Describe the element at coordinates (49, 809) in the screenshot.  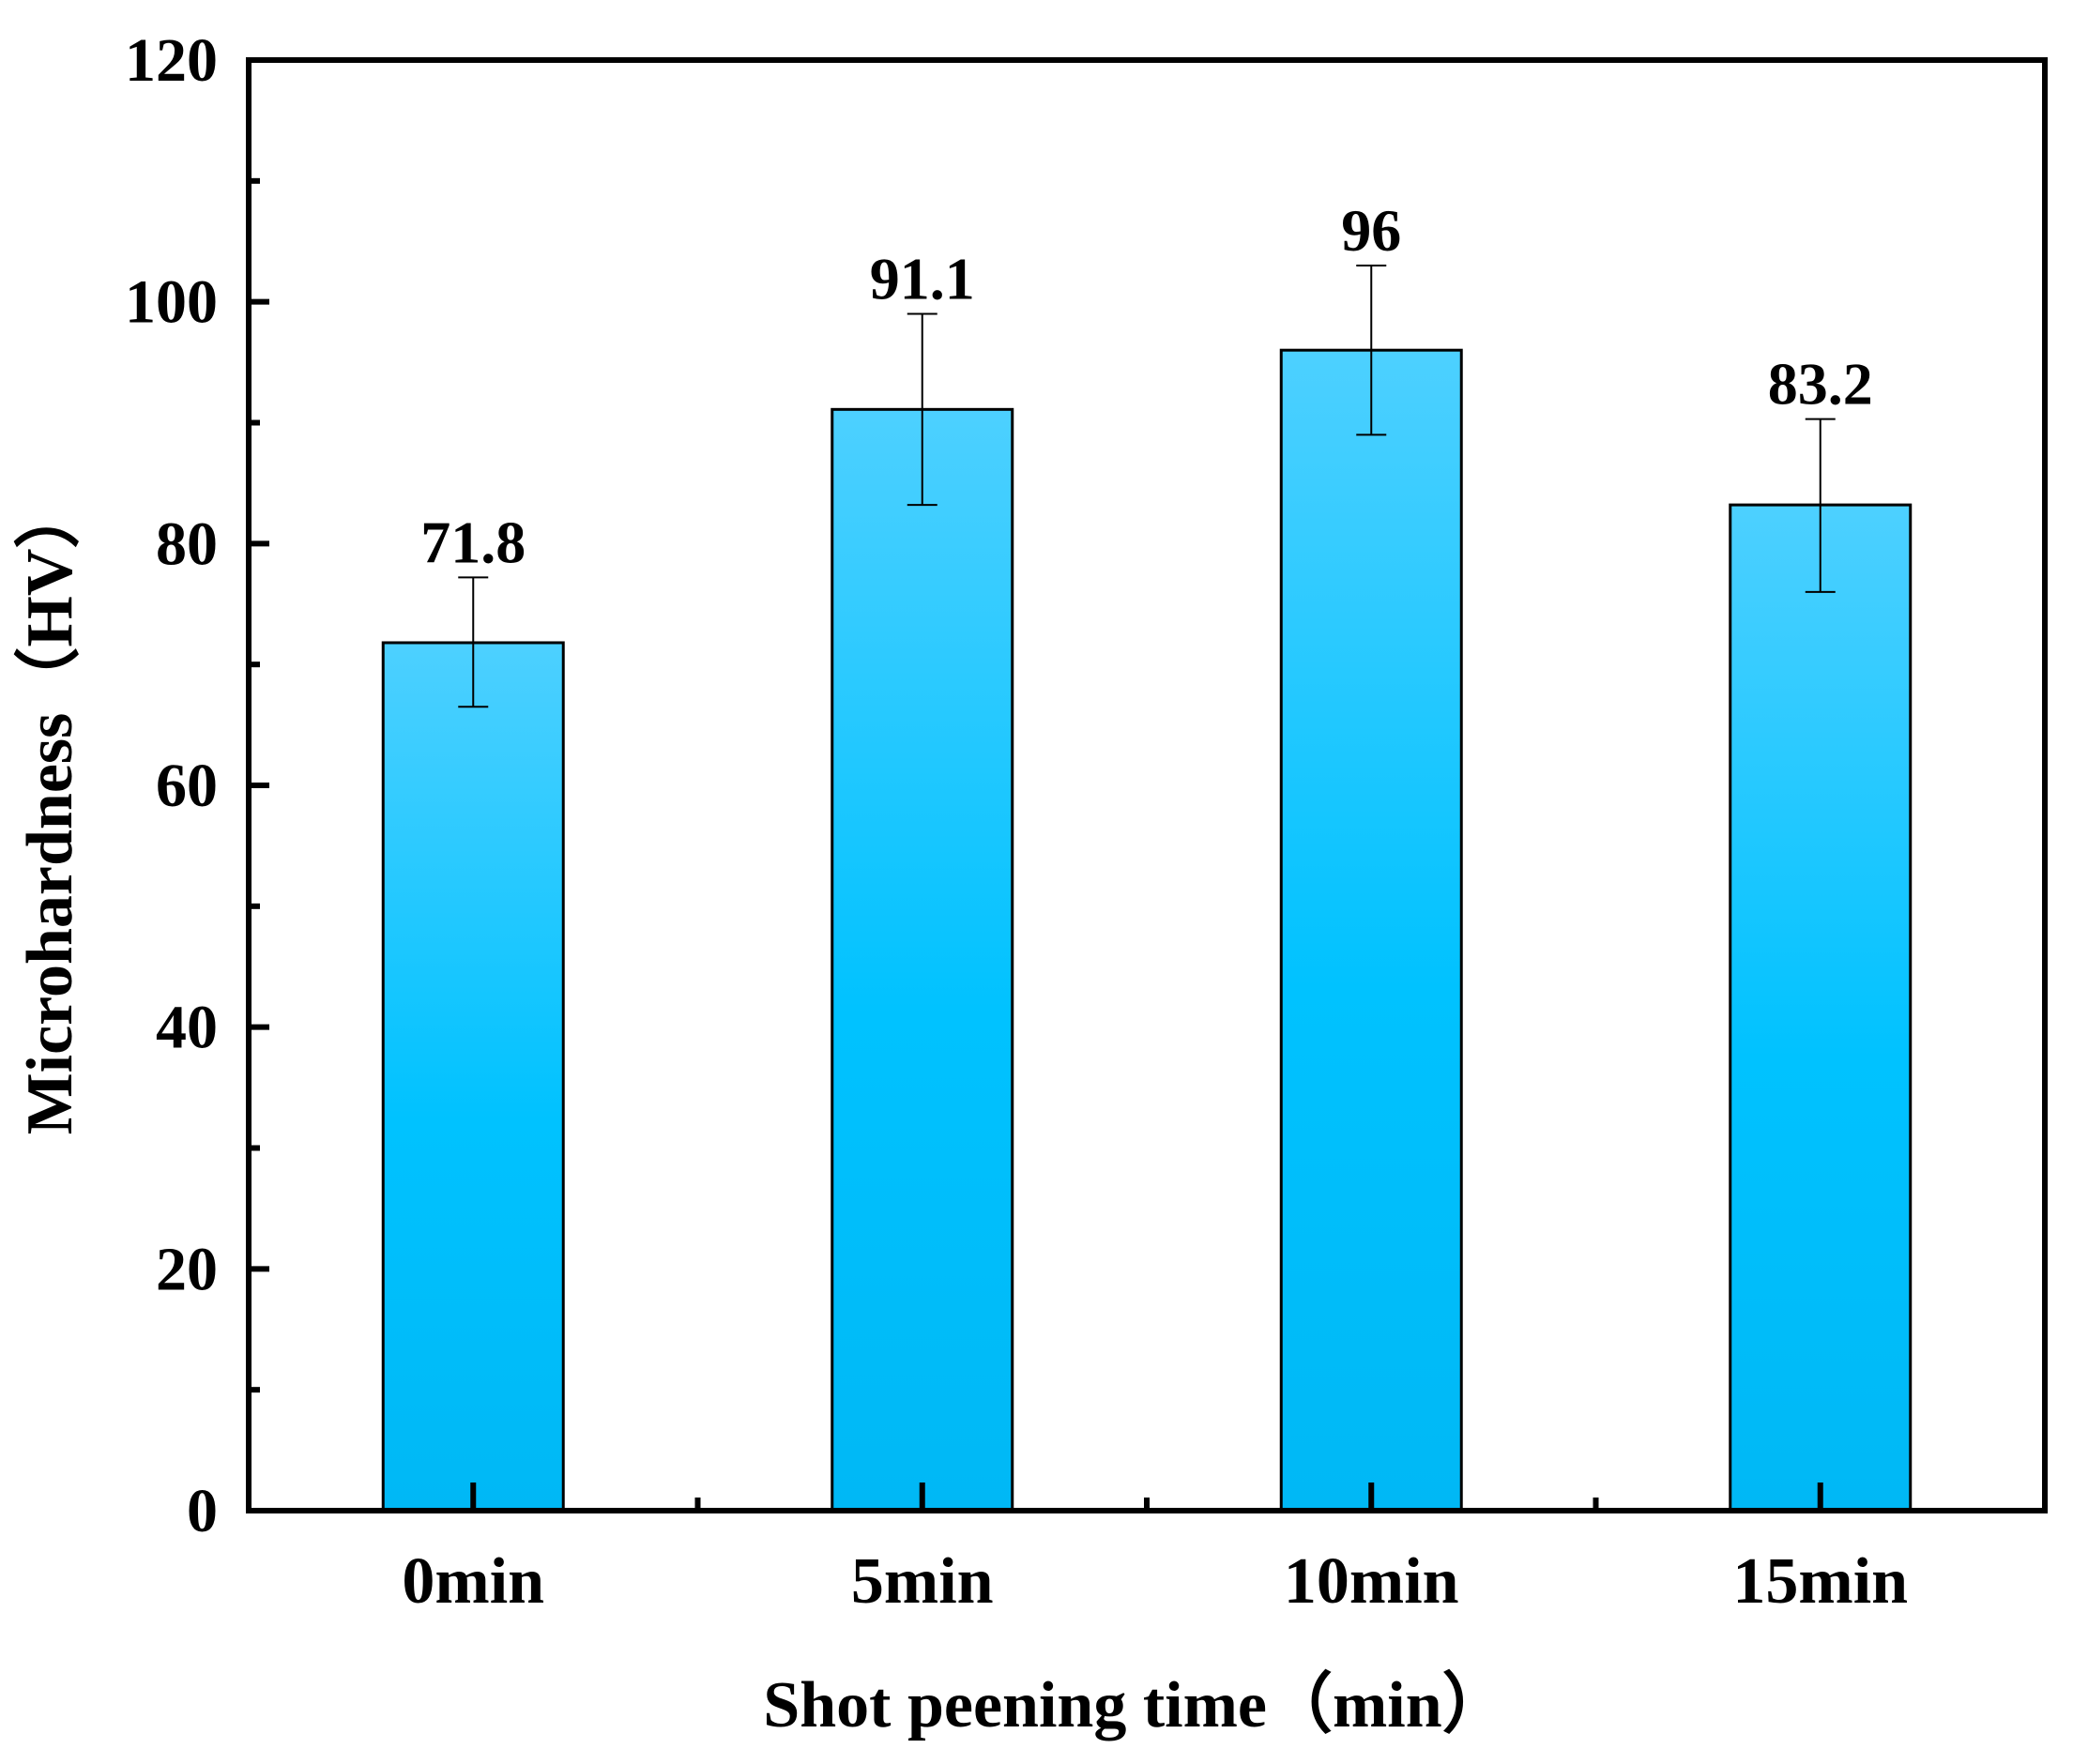
I see `y-axis-title: Microhardness（HV）` at that location.